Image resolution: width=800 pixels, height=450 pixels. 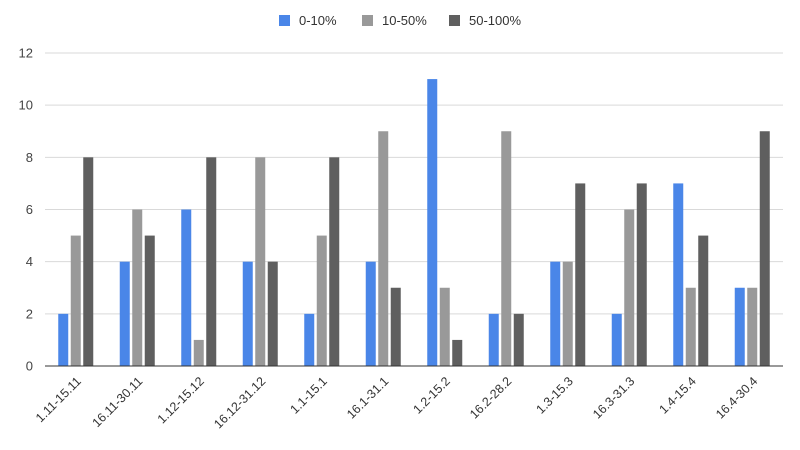 What do you see at coordinates (63, 339) in the screenshot?
I see `bar-0-10pct-1.11-15.11` at bounding box center [63, 339].